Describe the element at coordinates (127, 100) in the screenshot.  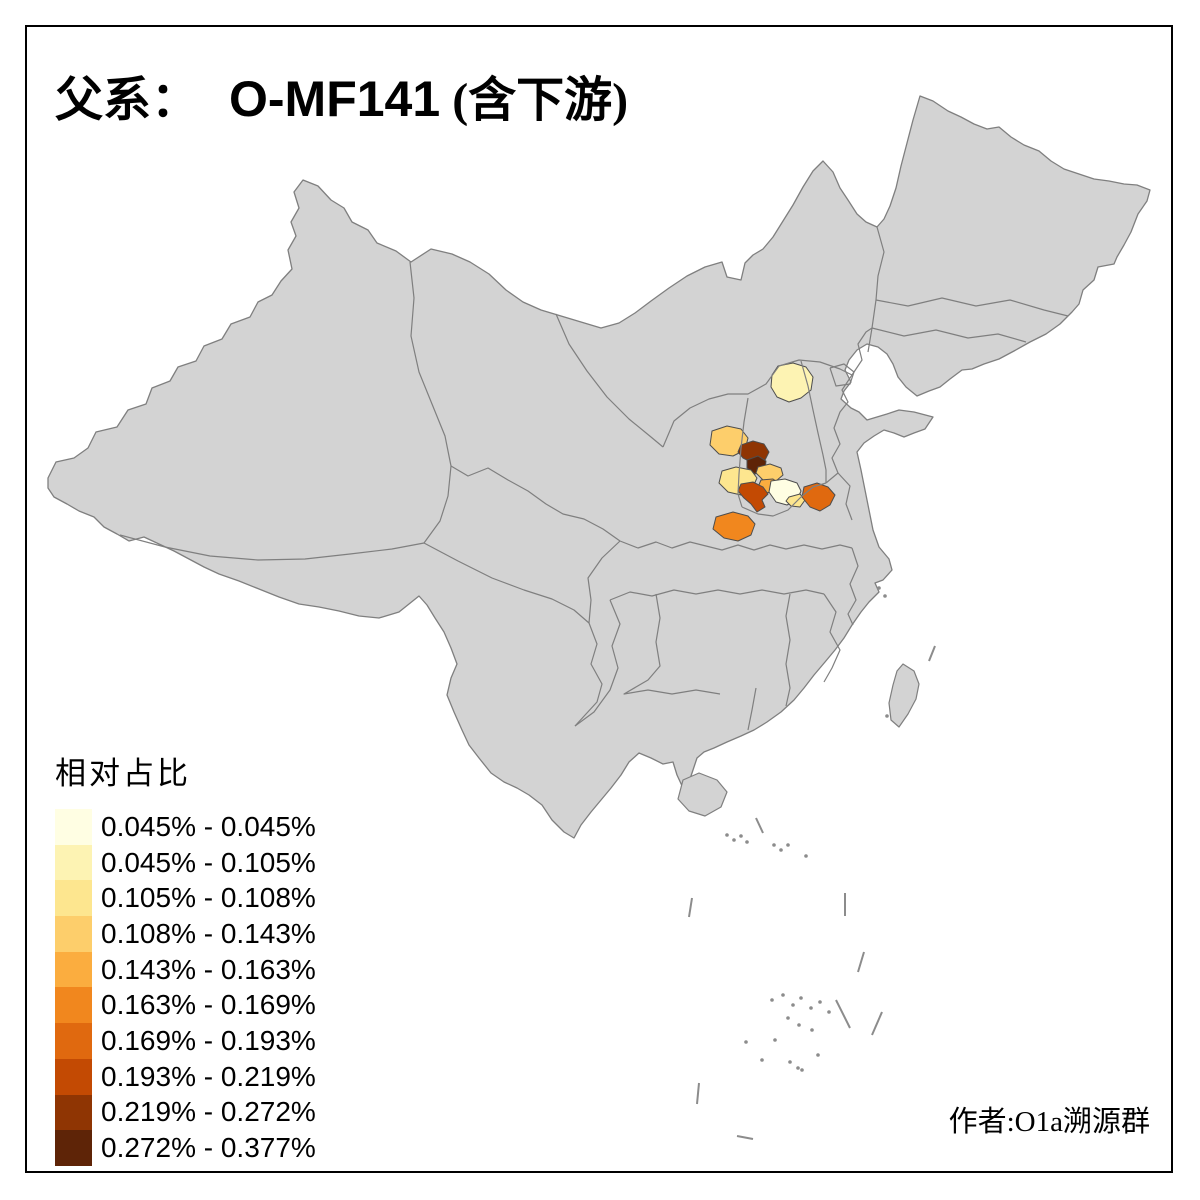
I see `title-prefix: 父系：` at that location.